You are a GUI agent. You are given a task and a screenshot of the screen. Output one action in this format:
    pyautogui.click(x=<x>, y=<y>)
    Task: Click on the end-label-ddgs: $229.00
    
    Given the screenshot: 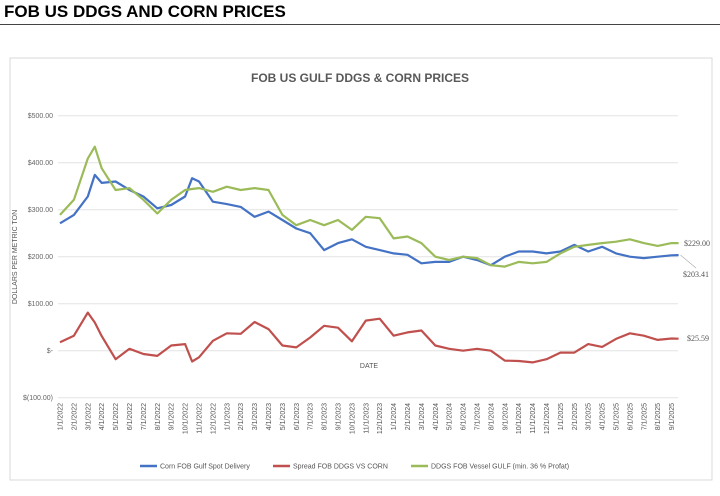 What is the action you would take?
    pyautogui.click(x=697, y=243)
    